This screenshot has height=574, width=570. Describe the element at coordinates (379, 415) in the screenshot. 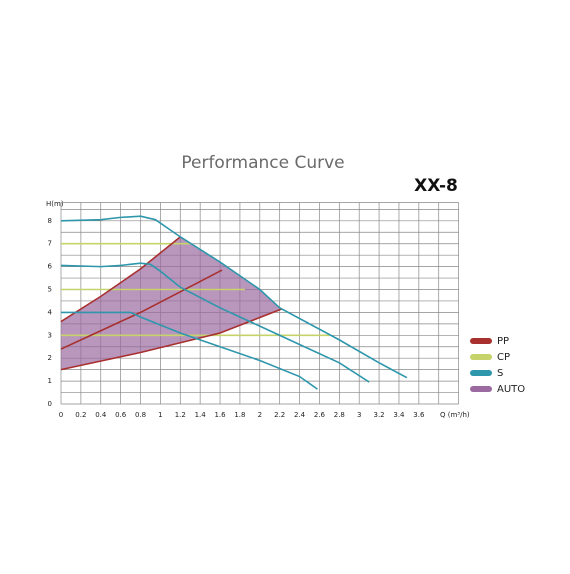

I see `x-tick-label: 3.2` at that location.